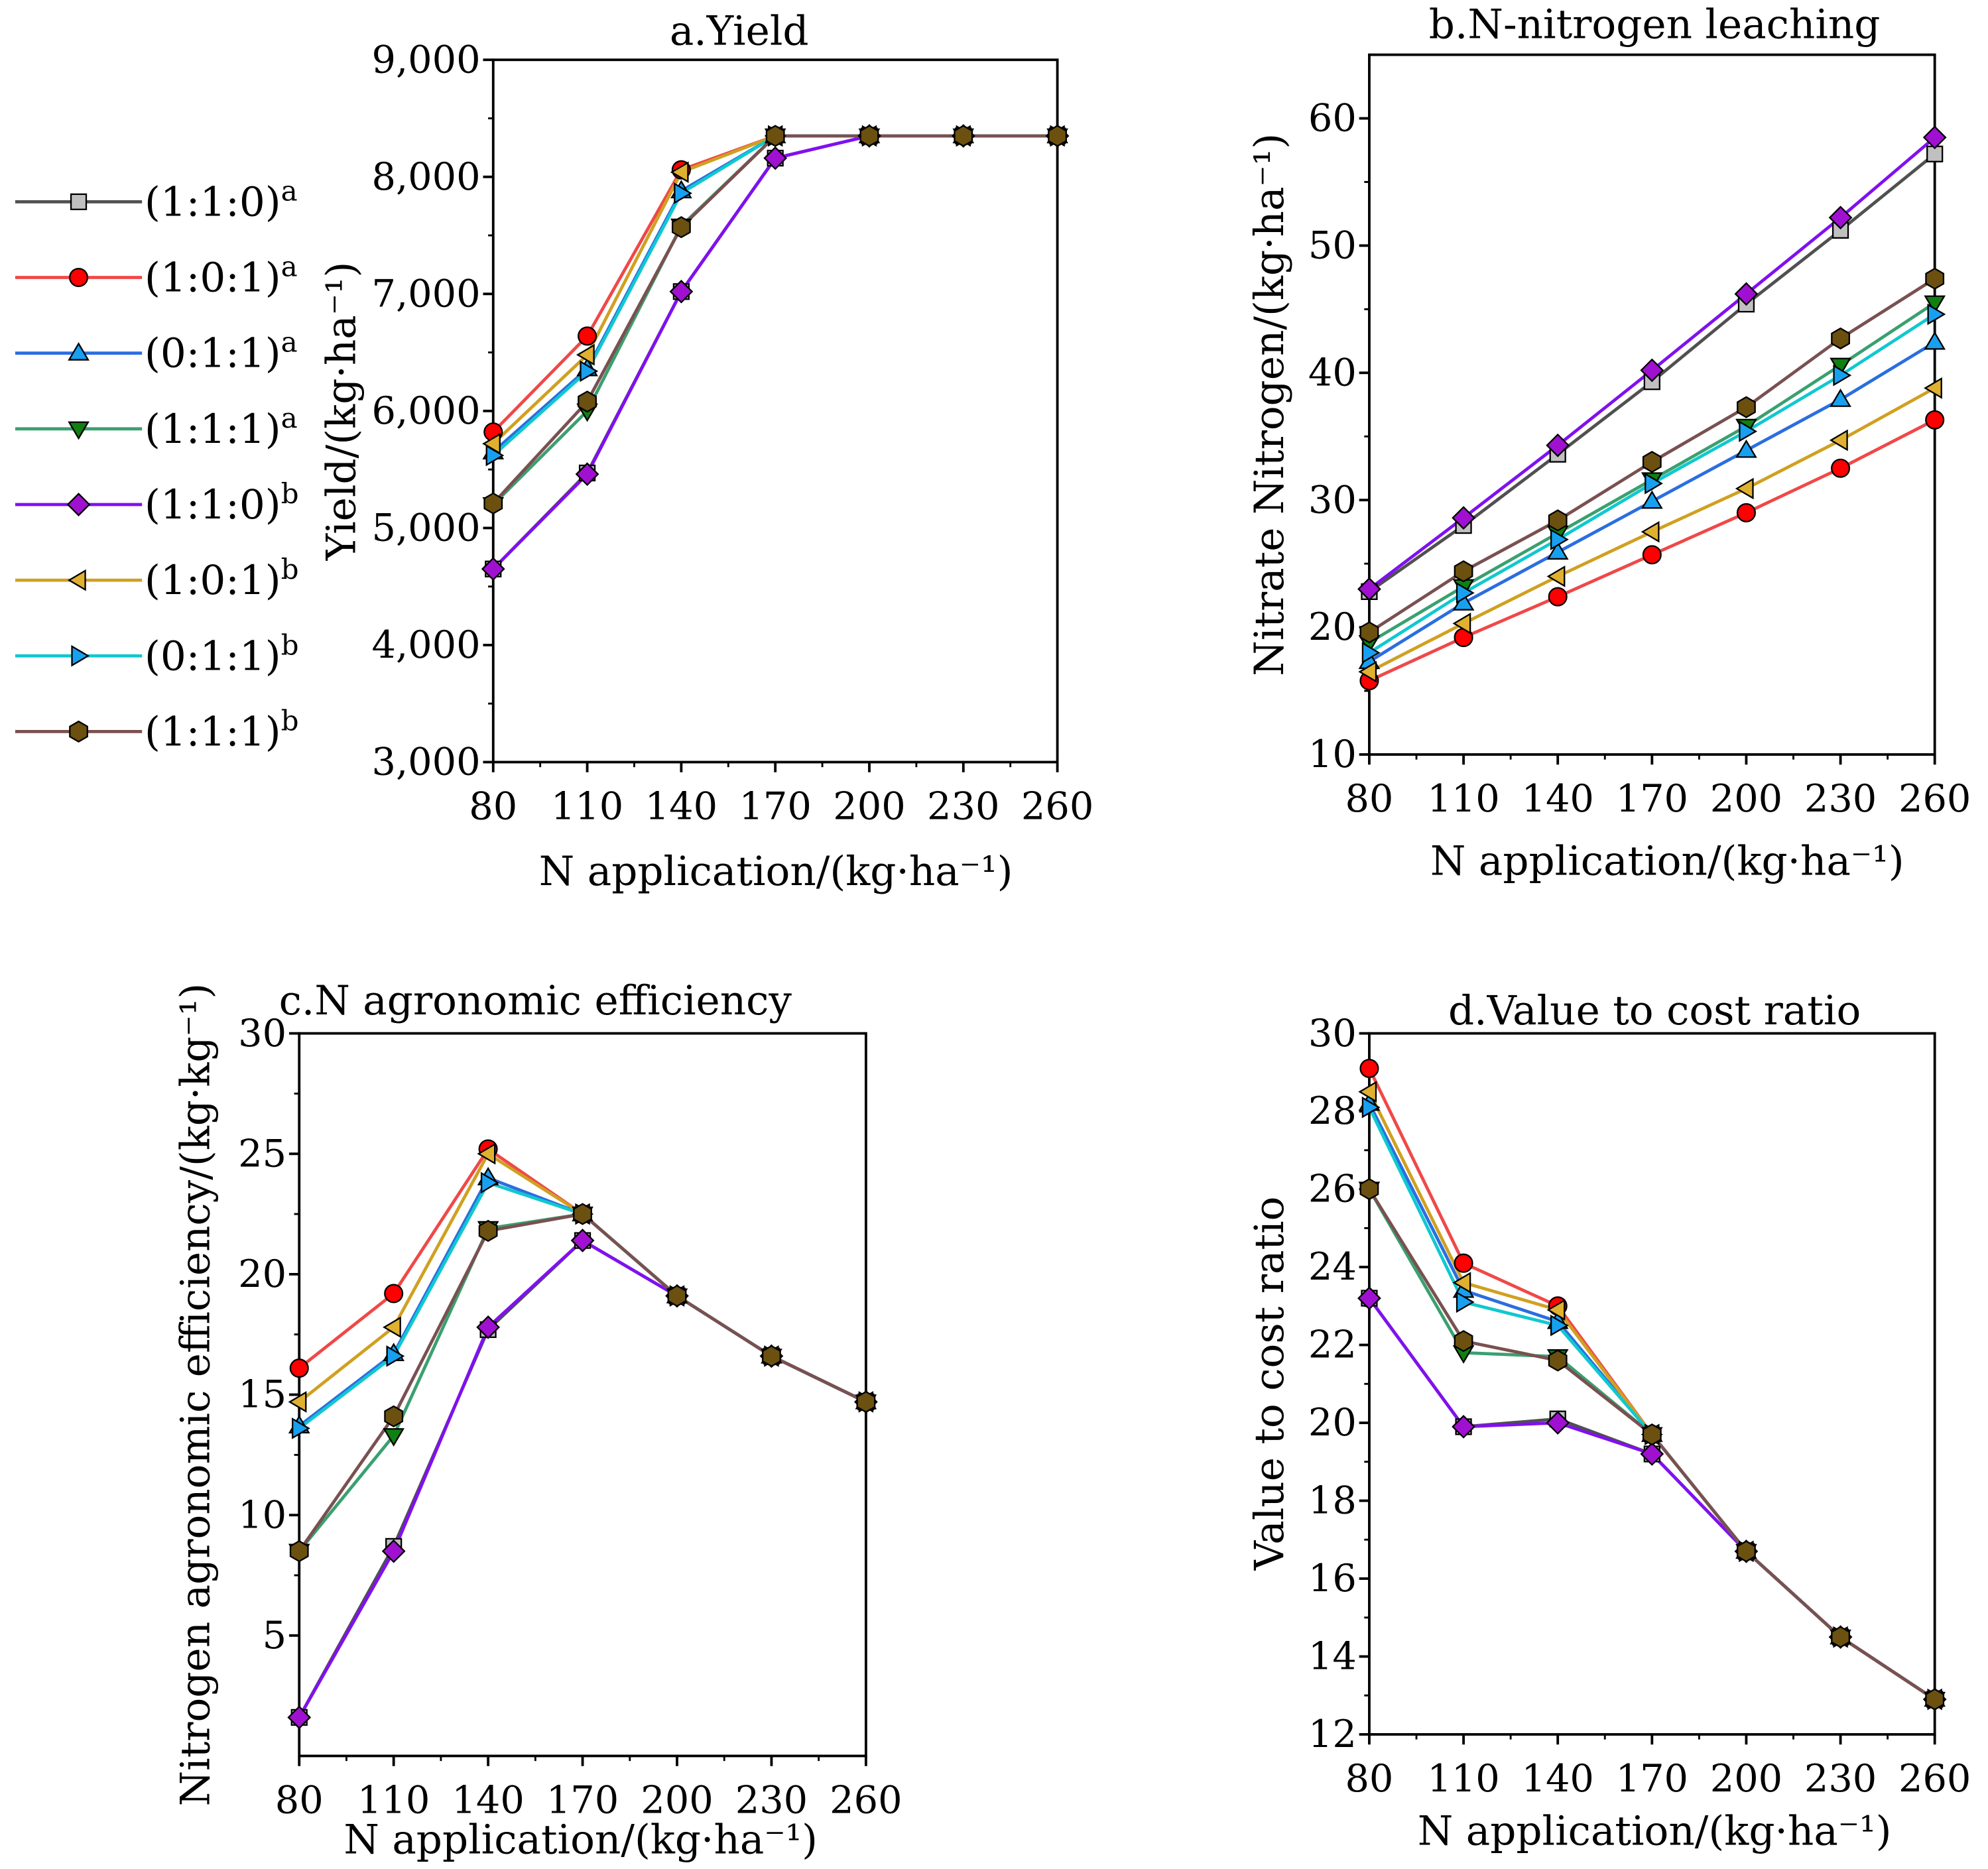 The width and height of the screenshot is (1988, 1869). Describe the element at coordinates (274, 1635) in the screenshot. I see `y-tick-label: 5` at that location.